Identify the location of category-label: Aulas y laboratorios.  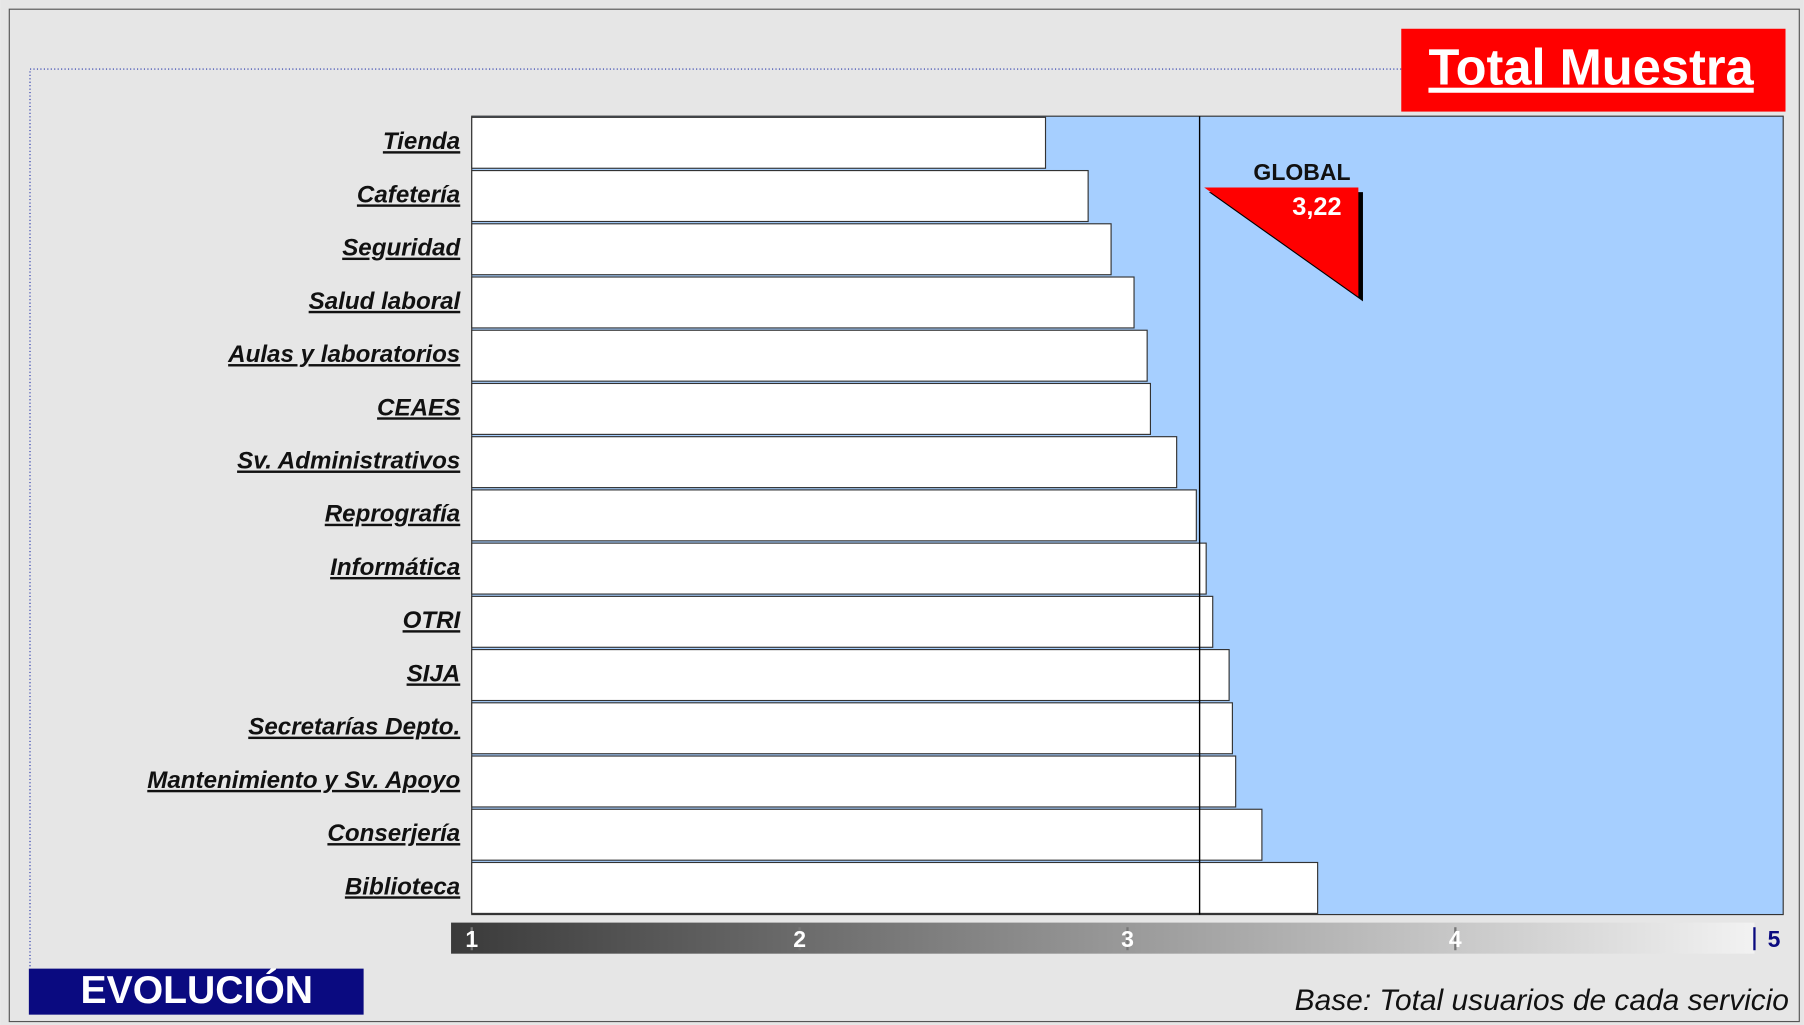
(343, 354).